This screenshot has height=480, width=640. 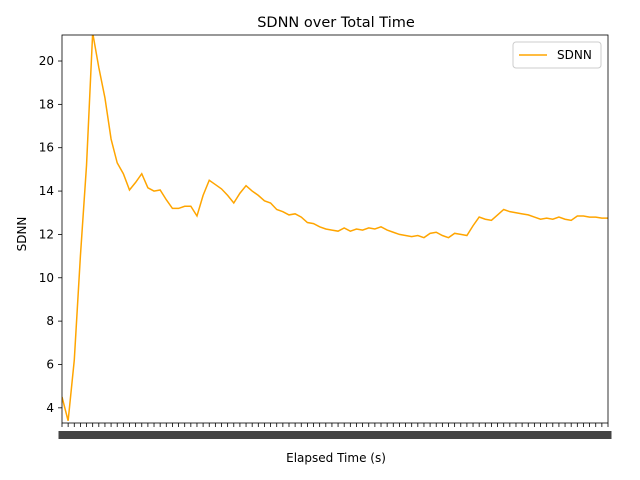 I want to click on y-tick-label: 12, so click(x=46, y=234).